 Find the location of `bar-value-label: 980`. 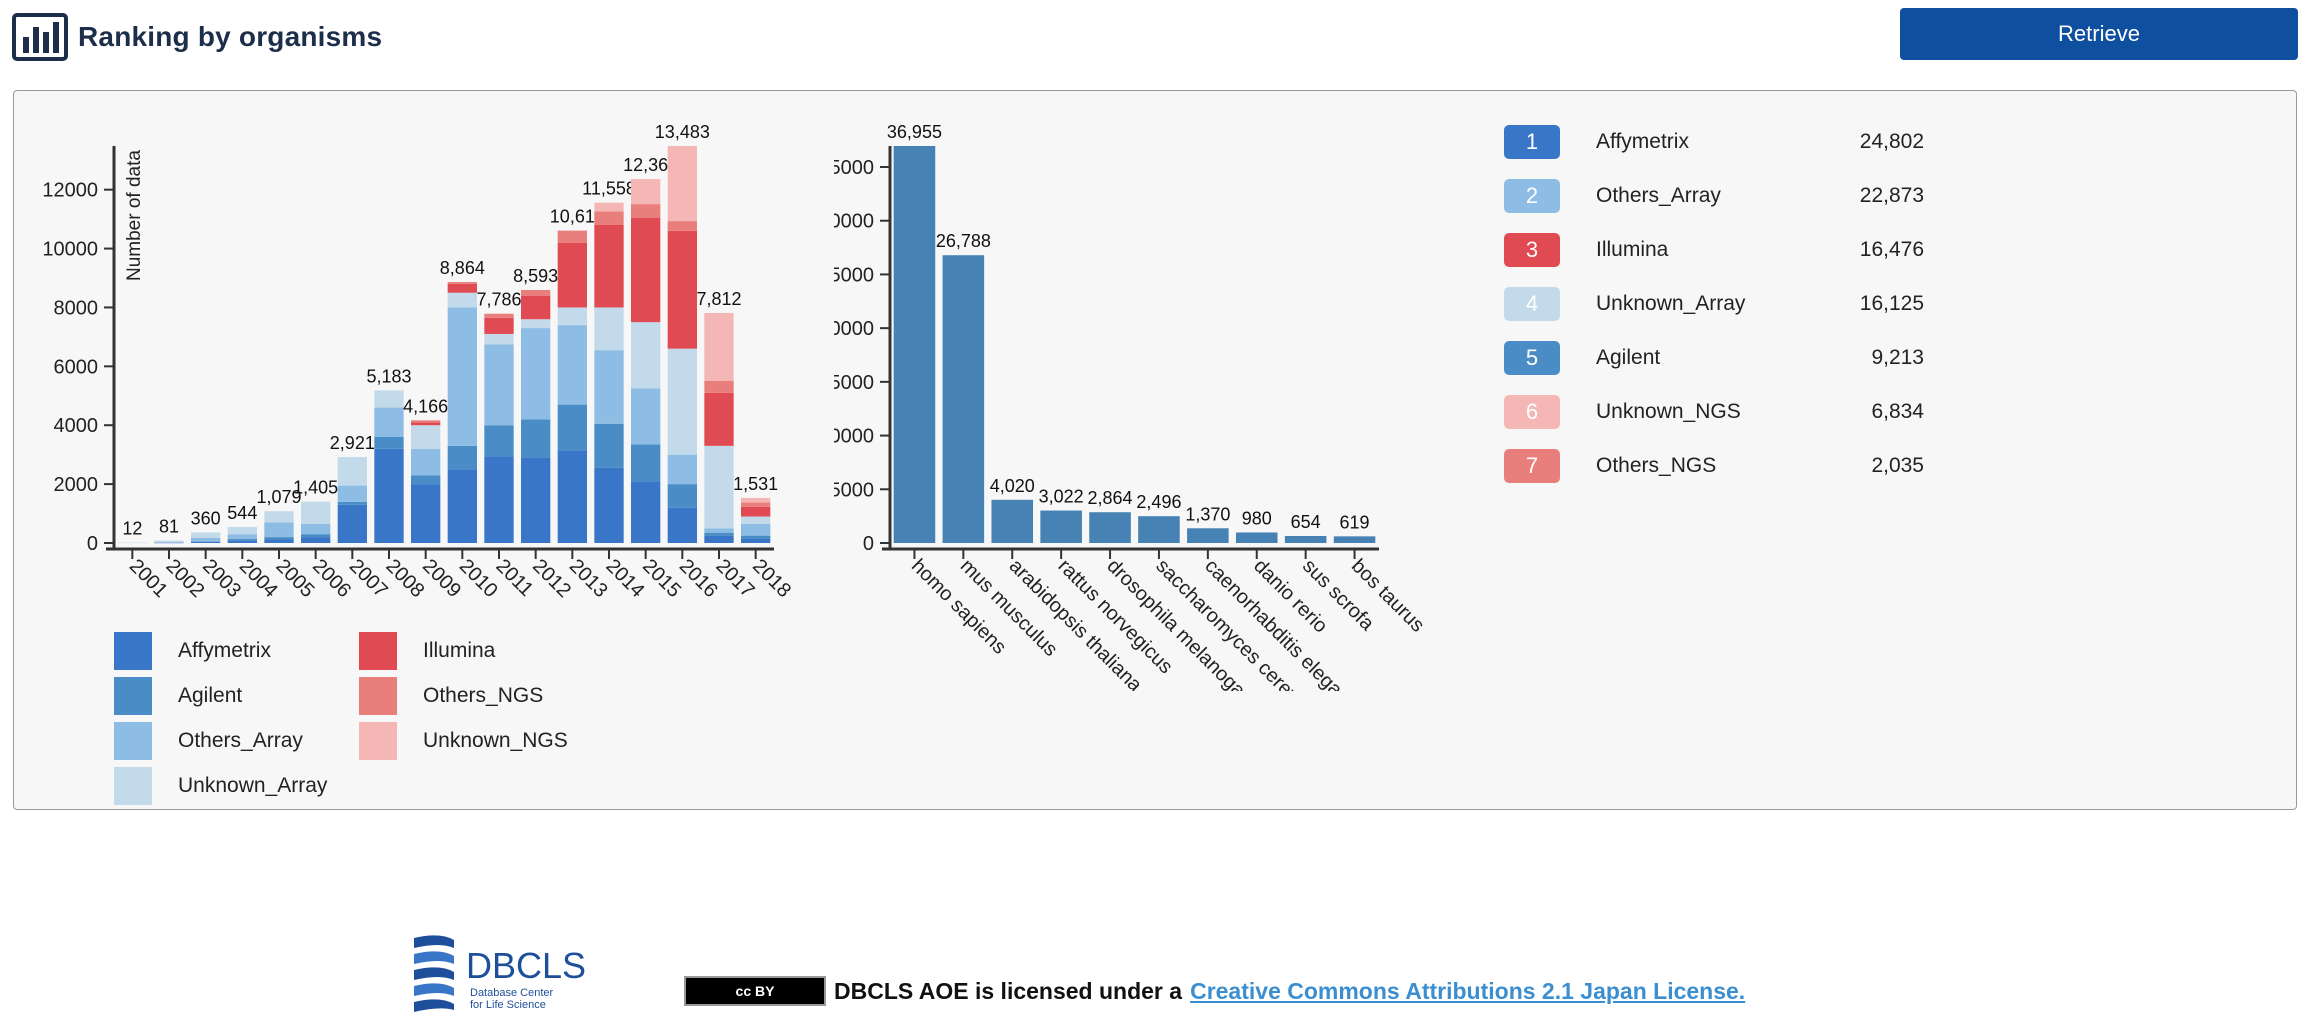

bar-value-label: 980 is located at coordinates (1257, 518).